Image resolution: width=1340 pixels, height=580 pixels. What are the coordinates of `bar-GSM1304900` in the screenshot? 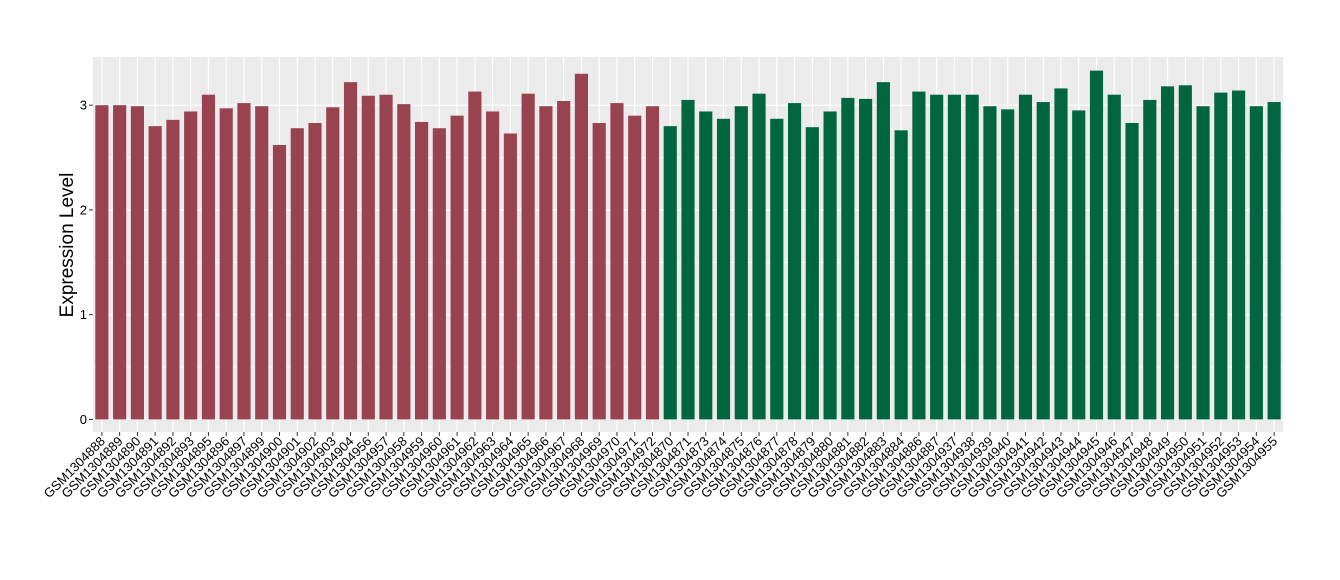 It's located at (279, 282).